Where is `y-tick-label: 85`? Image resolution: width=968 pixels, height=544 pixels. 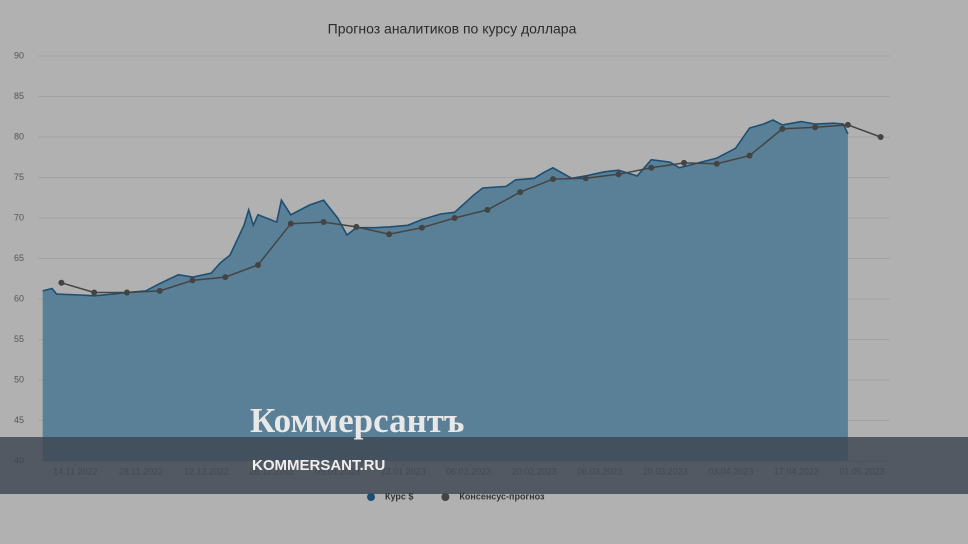 y-tick-label: 85 is located at coordinates (19, 96).